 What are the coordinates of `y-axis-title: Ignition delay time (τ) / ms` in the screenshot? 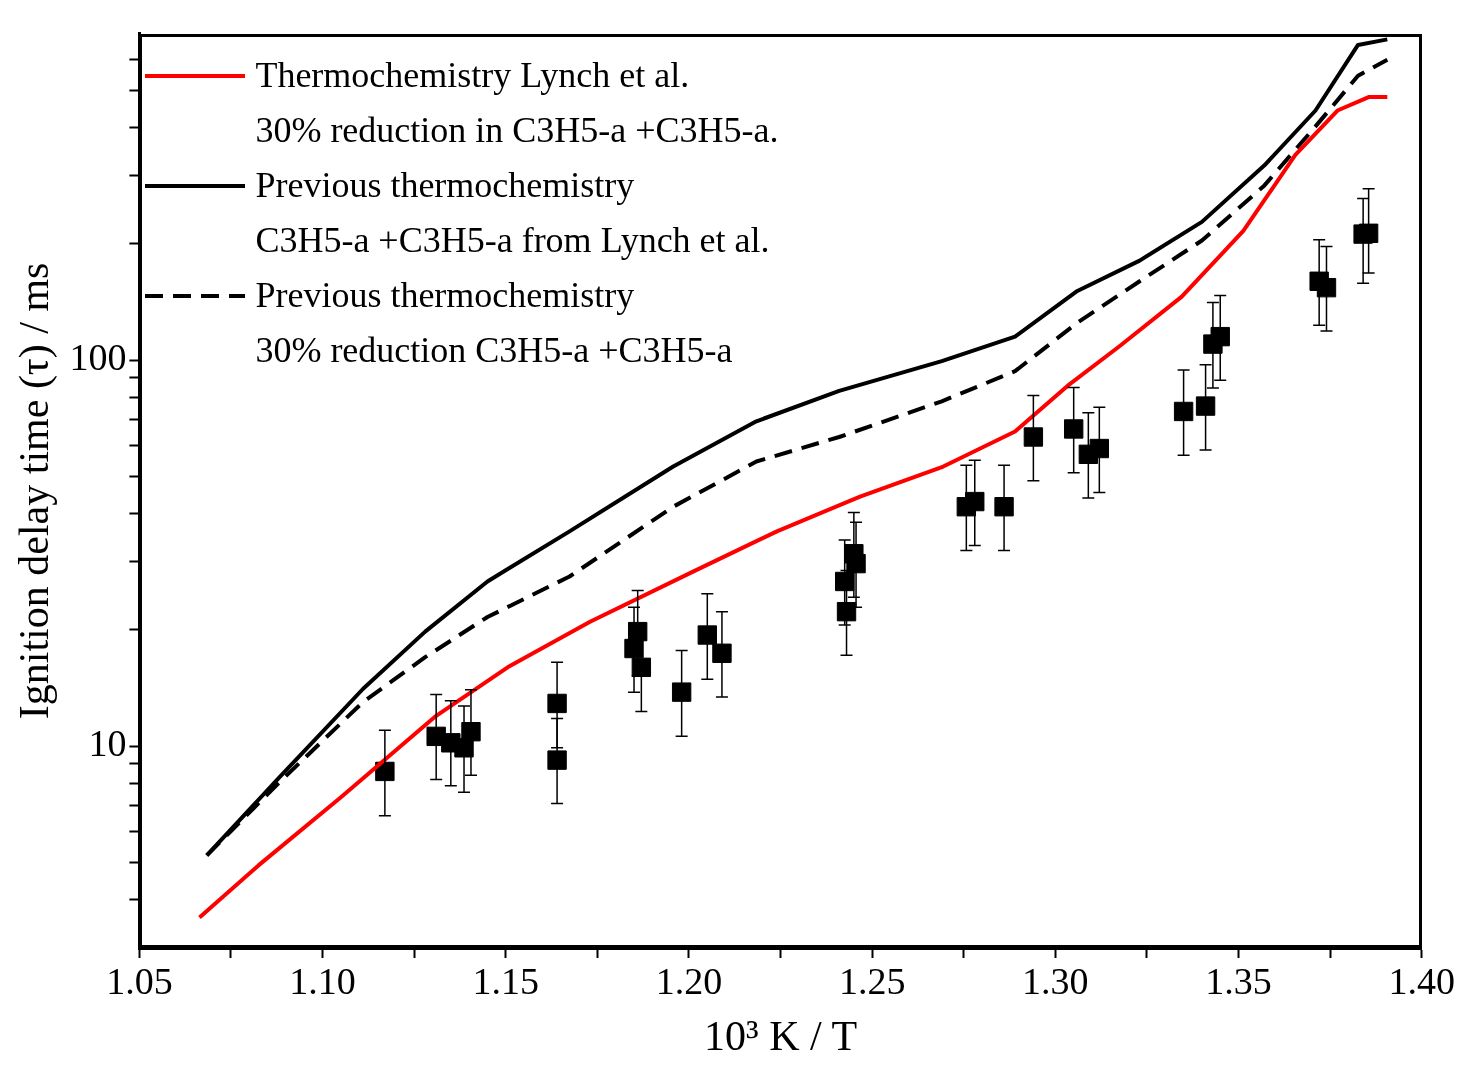 It's located at (35, 491).